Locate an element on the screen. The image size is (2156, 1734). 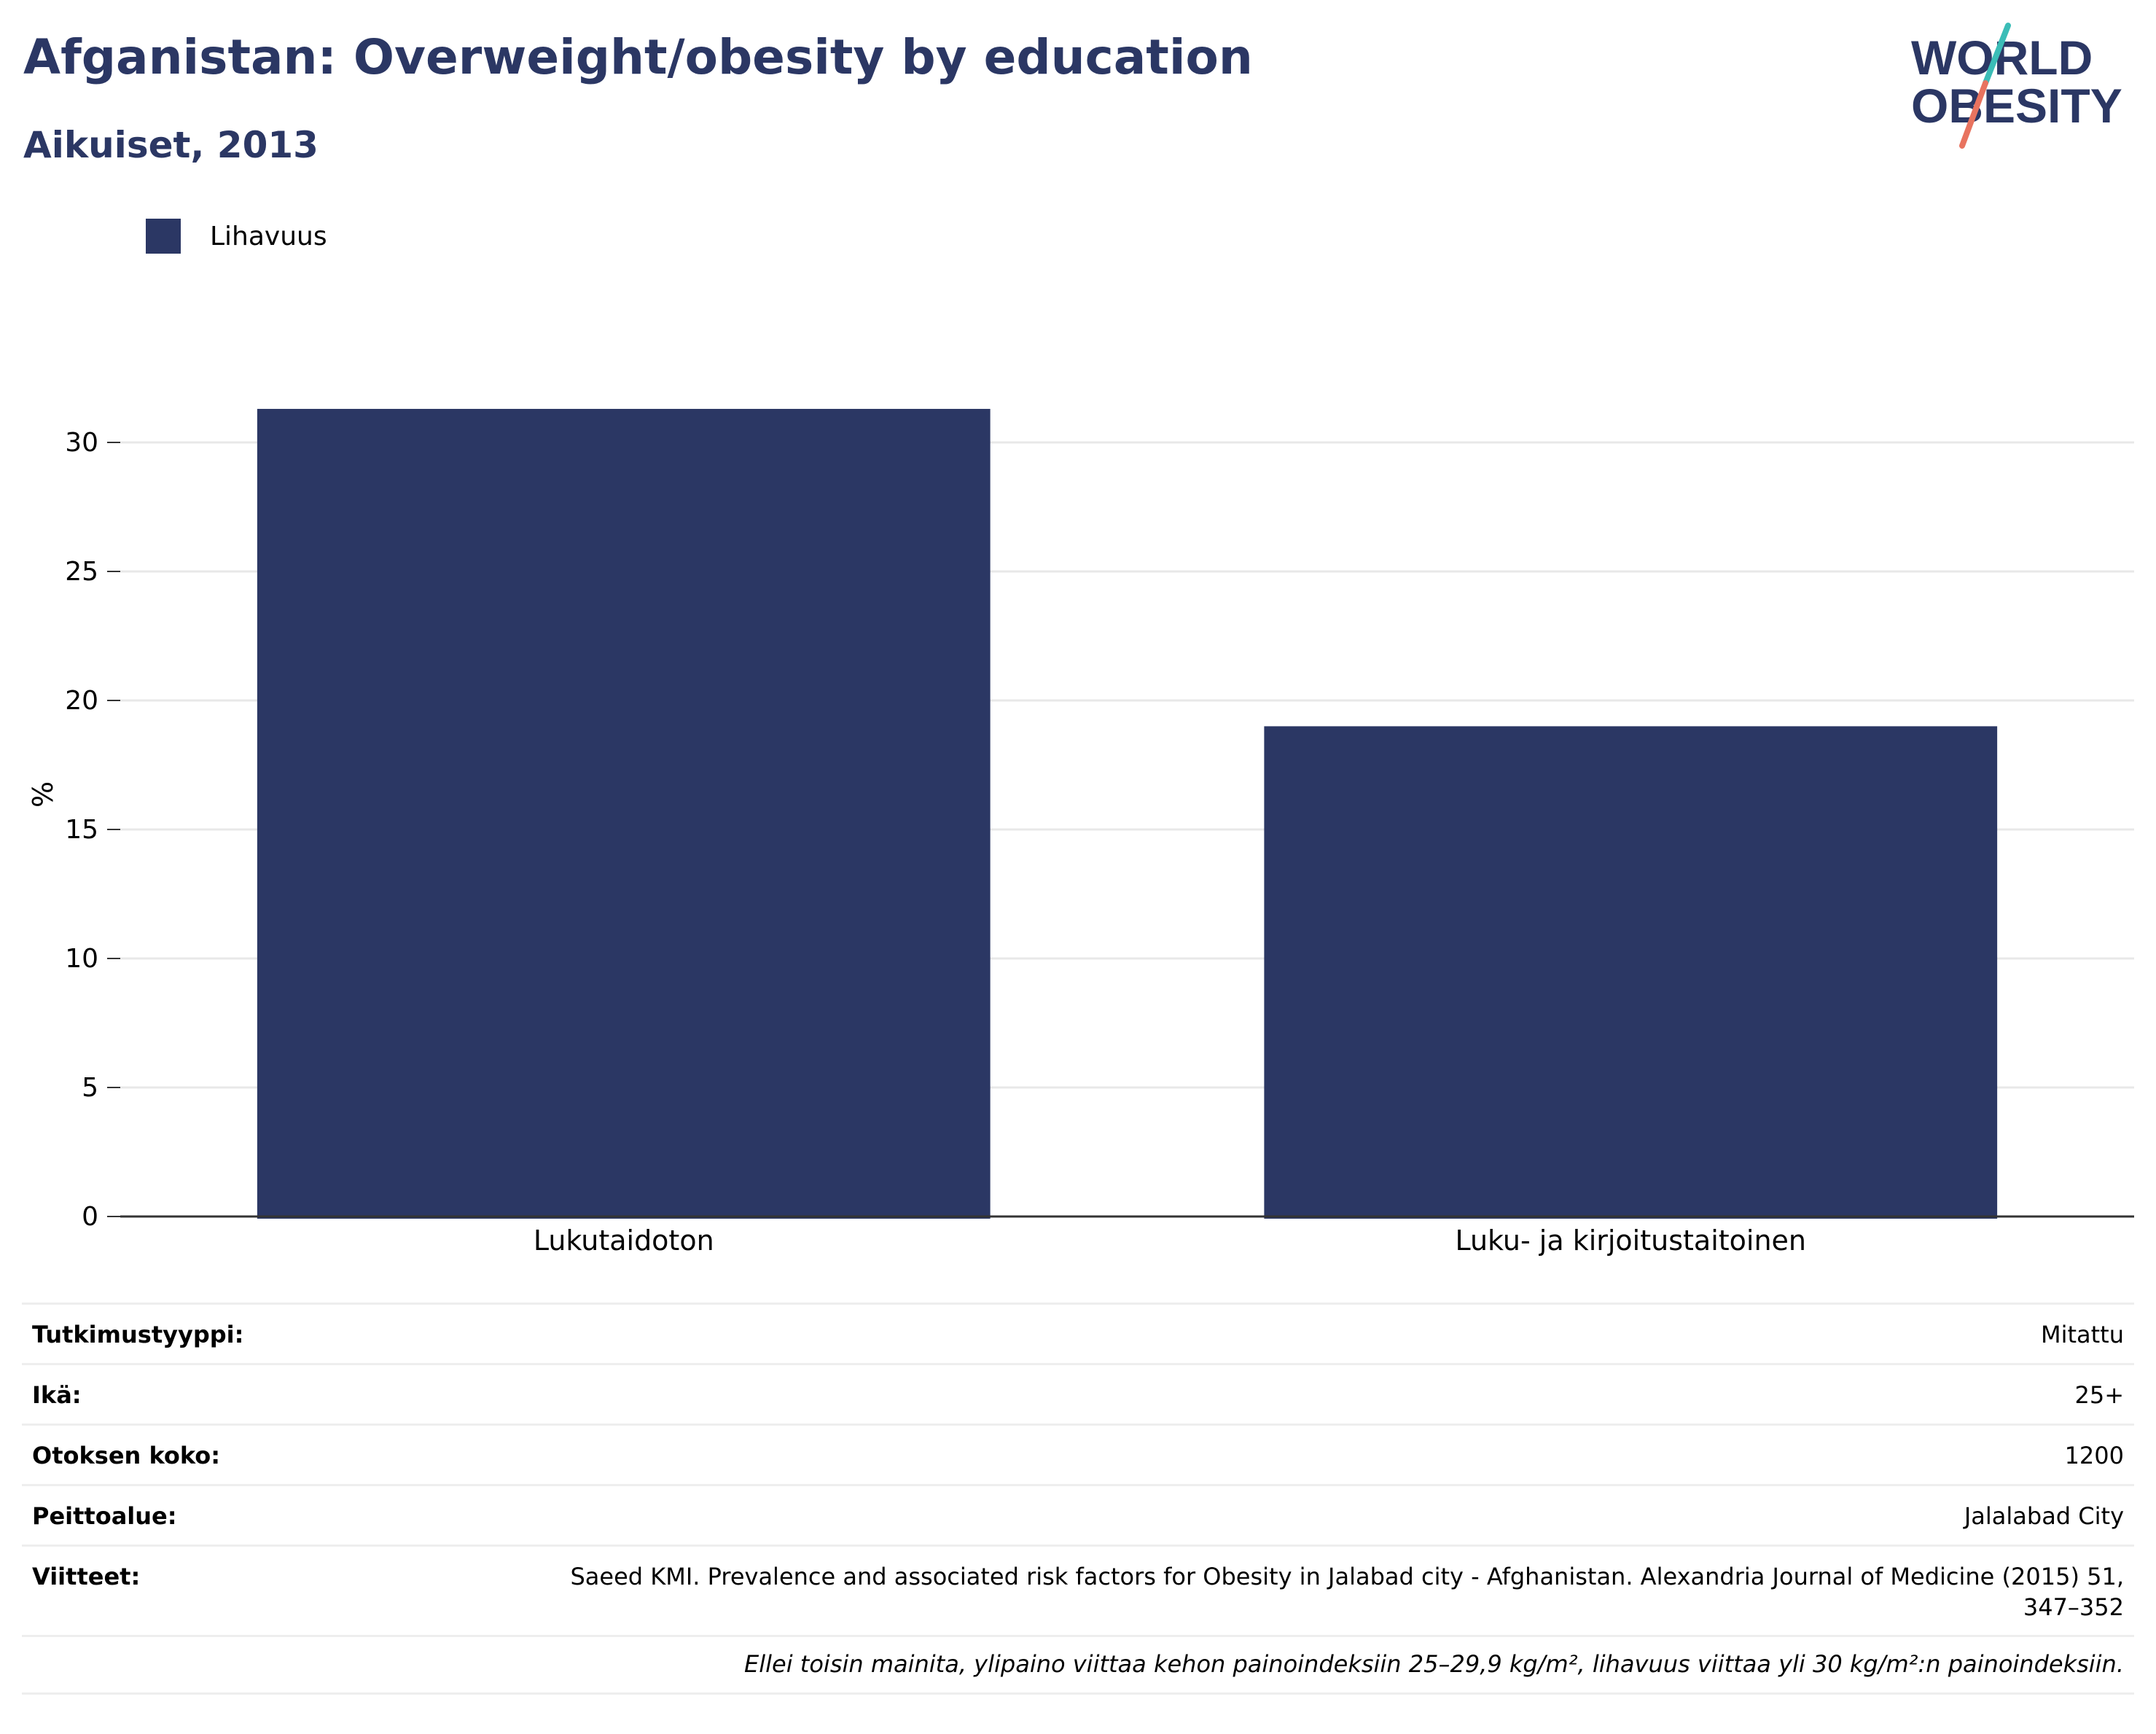
details-label: Ikä: is located at coordinates (57, 1395).